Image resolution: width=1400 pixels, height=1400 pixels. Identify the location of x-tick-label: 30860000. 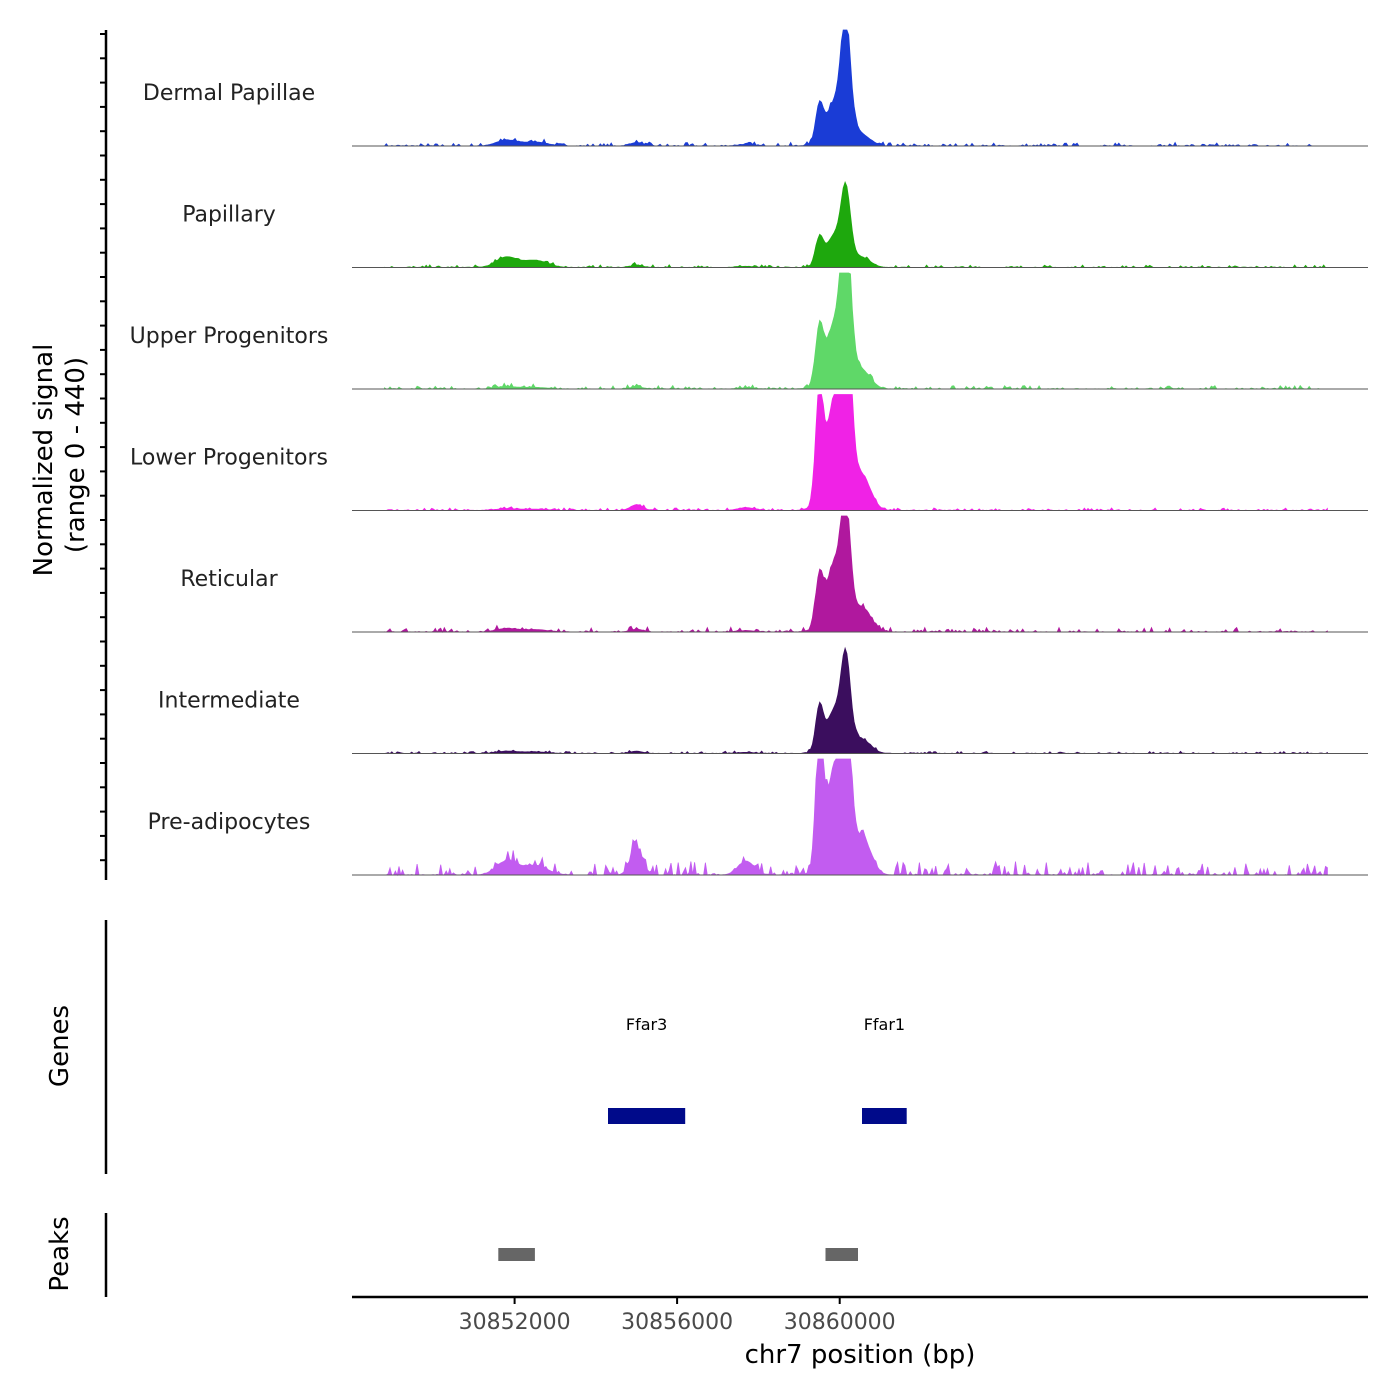
(840, 1322).